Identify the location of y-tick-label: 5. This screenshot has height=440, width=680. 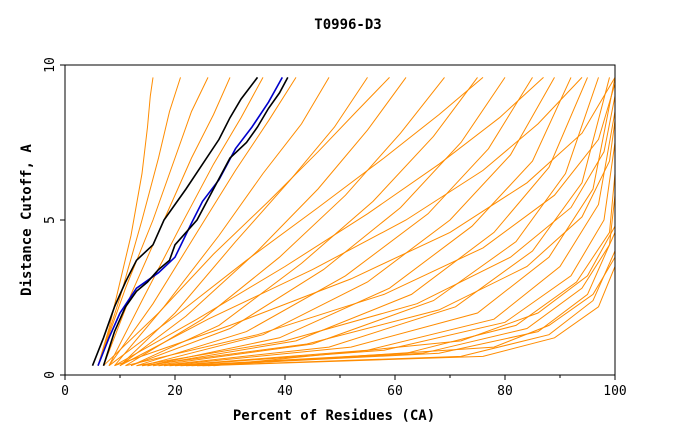
(50, 220).